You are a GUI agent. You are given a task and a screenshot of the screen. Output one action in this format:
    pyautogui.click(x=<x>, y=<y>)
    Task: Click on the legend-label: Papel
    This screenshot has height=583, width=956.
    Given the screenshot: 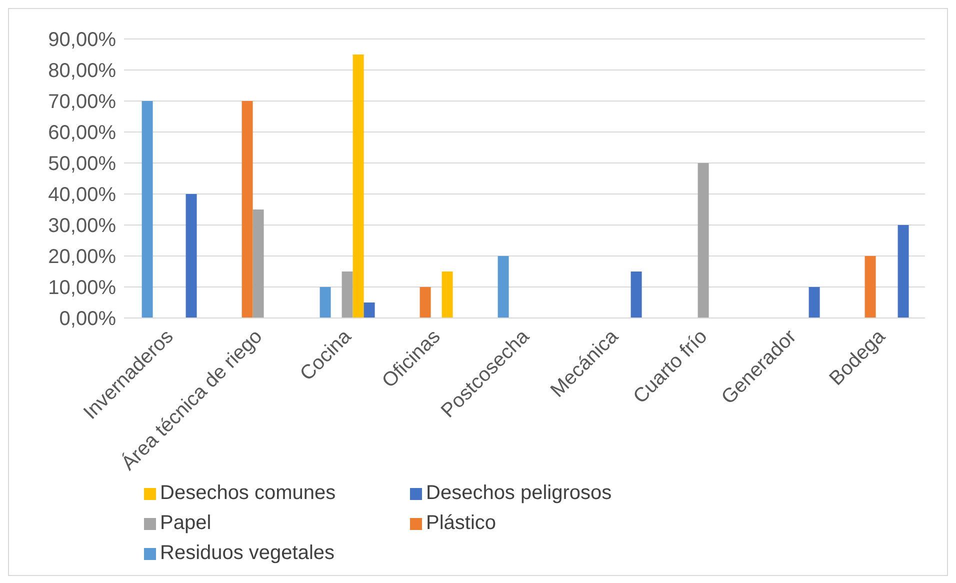 What is the action you would take?
    pyautogui.click(x=186, y=523)
    